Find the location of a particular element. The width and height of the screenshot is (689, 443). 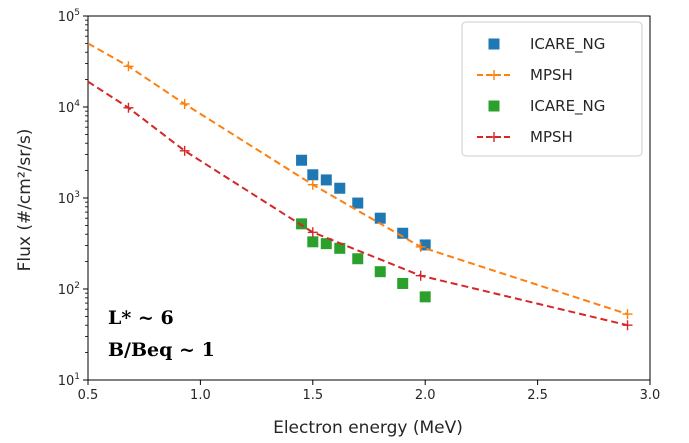

annotation-box: L* ~ 6 B/Beq ~ 1 is located at coordinates (161, 334).